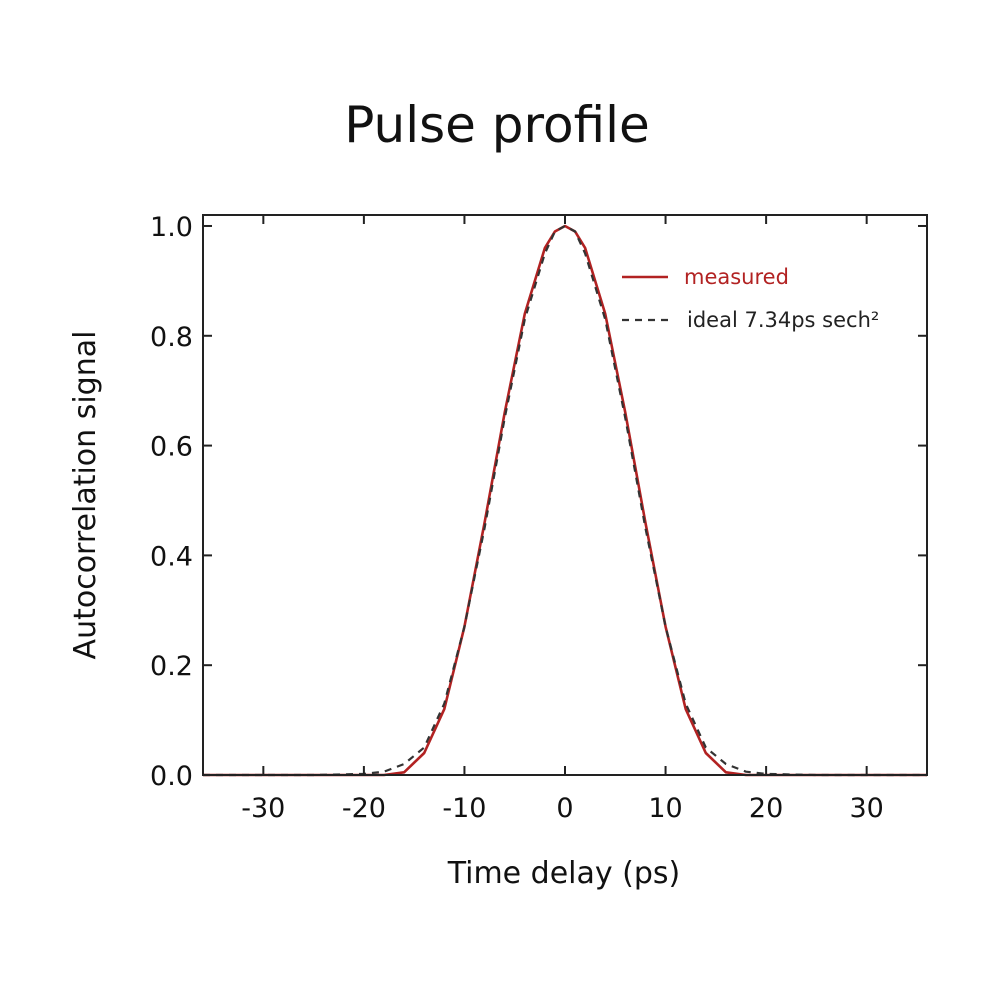 This screenshot has height=1000, width=1000. What do you see at coordinates (171, 227) in the screenshot?
I see `y-tick-label: 1.0` at bounding box center [171, 227].